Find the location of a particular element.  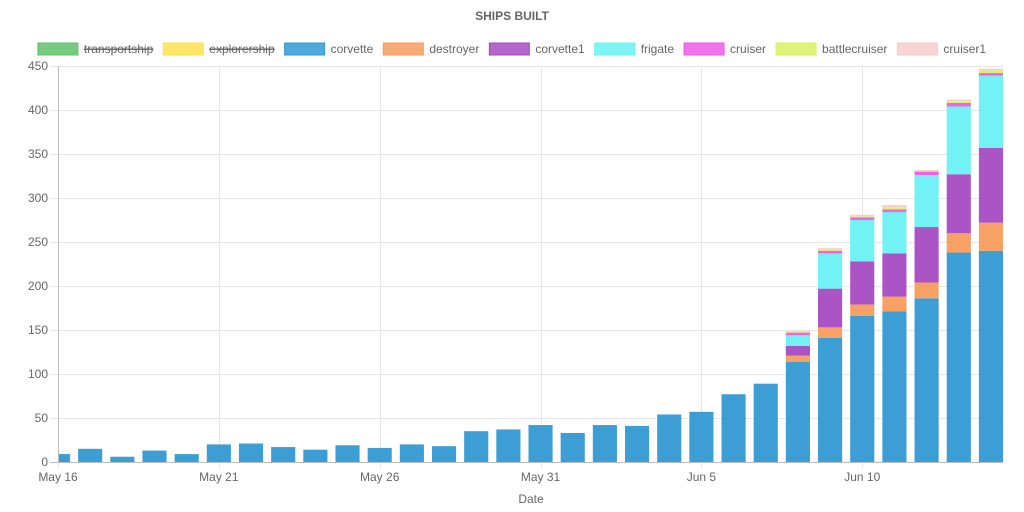

legend-label: frigate is located at coordinates (658, 49).